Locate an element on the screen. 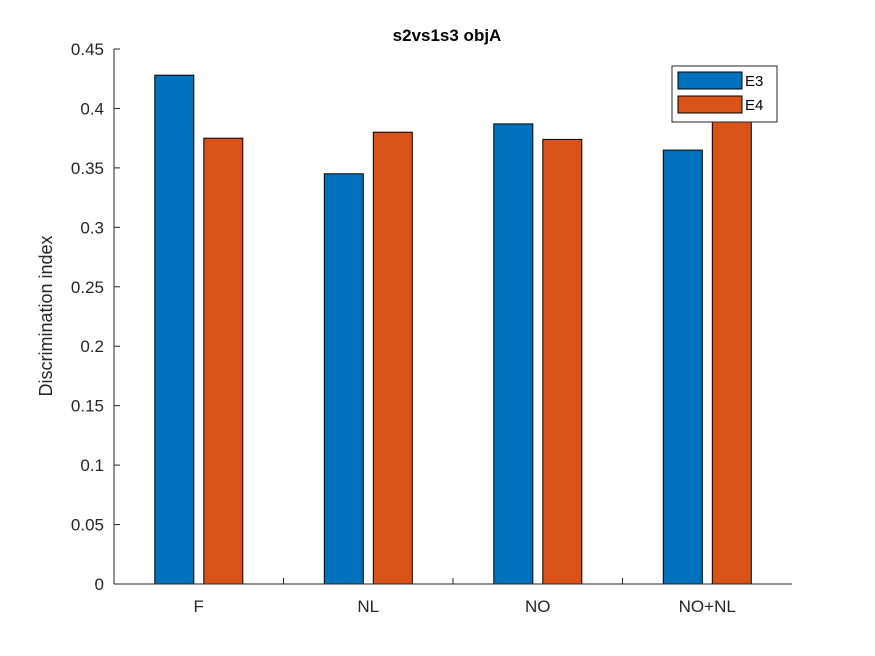 Image resolution: width=875 pixels, height=656 pixels. y-tick-label: 0.25 is located at coordinates (87, 287).